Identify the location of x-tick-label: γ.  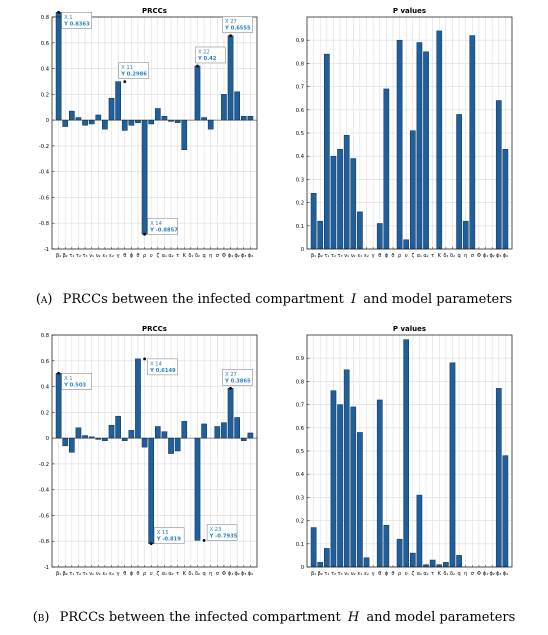
(373, 256).